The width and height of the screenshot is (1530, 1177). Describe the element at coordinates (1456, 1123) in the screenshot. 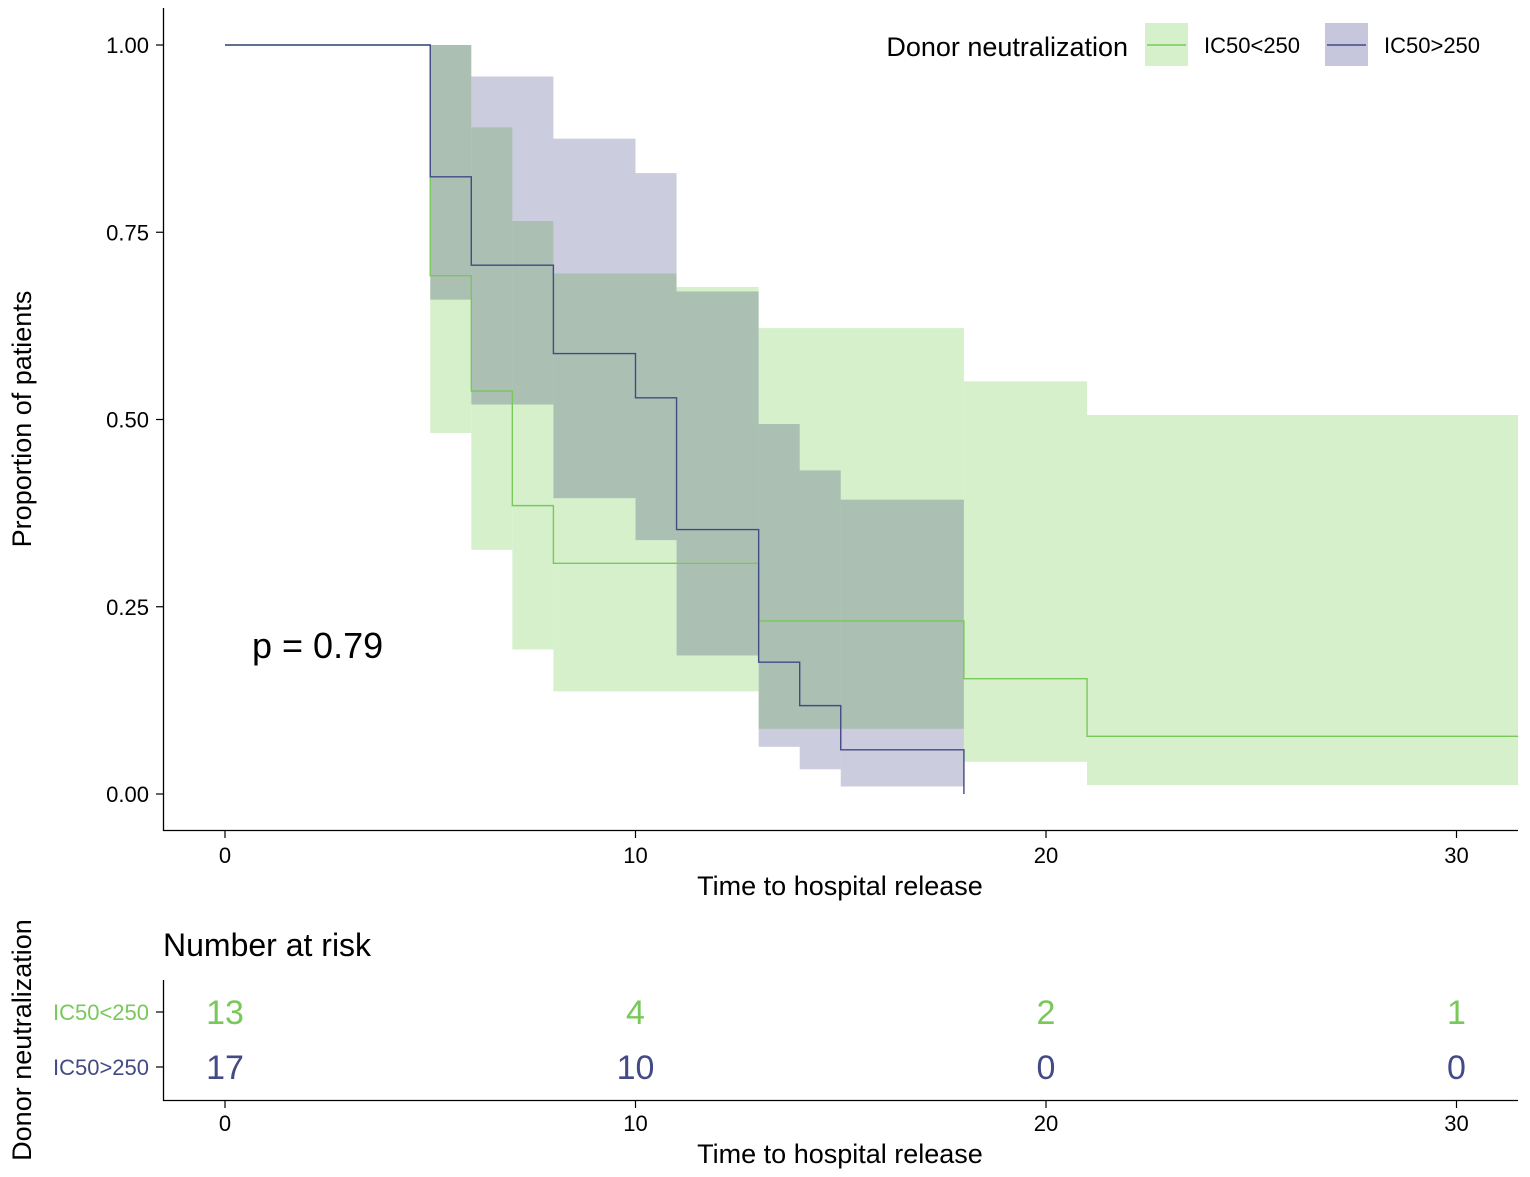

I see `risk-x-tick-label: 30` at that location.